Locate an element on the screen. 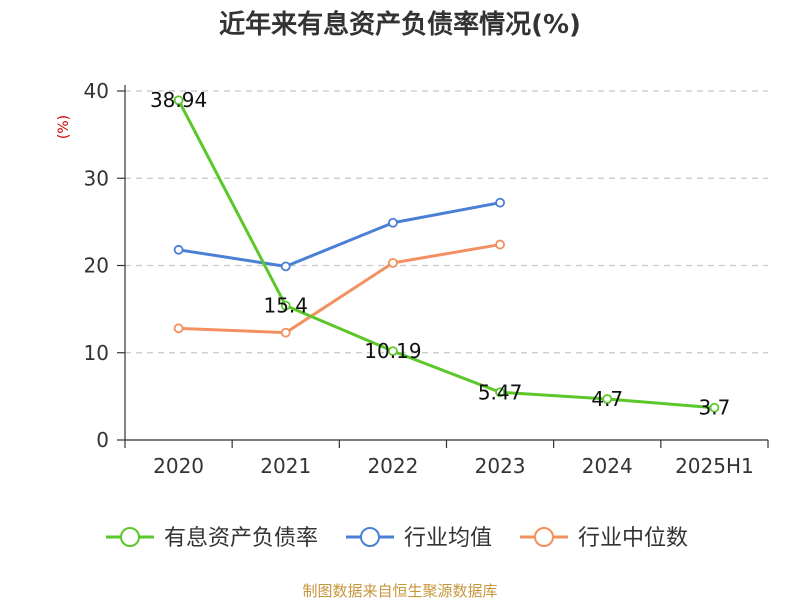 The image size is (800, 600). x-tick-label: 2021 is located at coordinates (285, 466).